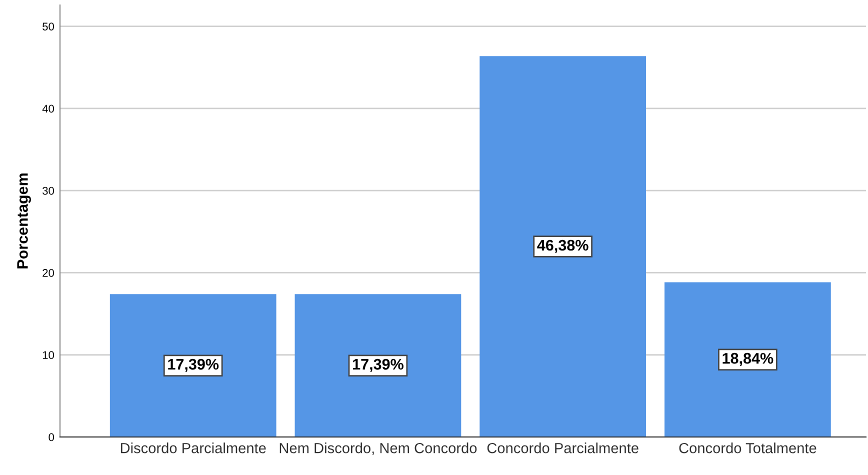 Image resolution: width=868 pixels, height=475 pixels. What do you see at coordinates (378, 448) in the screenshot?
I see `x-tick-label: Nem Discordo, Nem Concordo` at bounding box center [378, 448].